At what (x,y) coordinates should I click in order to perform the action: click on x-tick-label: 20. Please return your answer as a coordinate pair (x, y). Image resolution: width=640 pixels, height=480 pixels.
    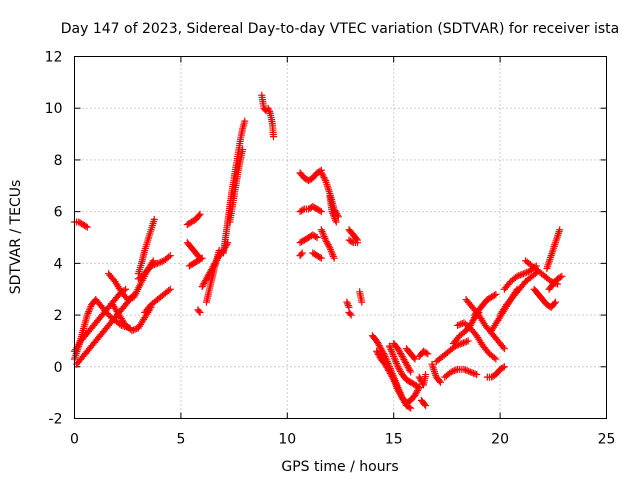
    Looking at the image, I should click on (500, 440).